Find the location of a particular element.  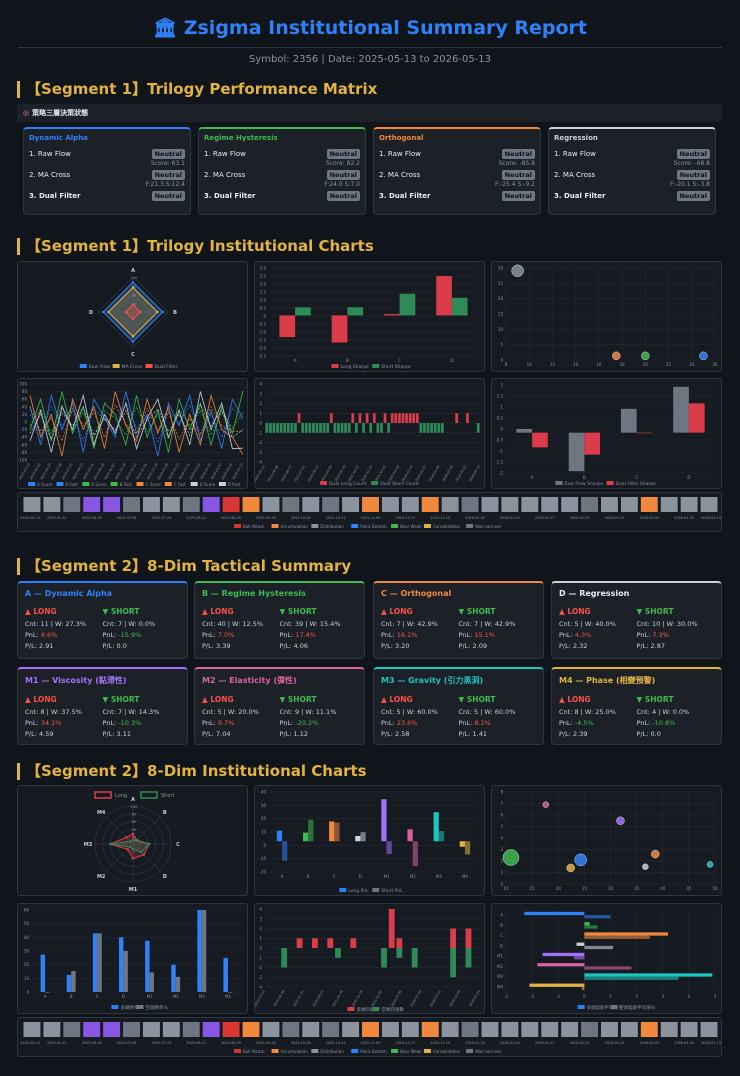

legend-label: MA Cross is located at coordinates (132, 367).